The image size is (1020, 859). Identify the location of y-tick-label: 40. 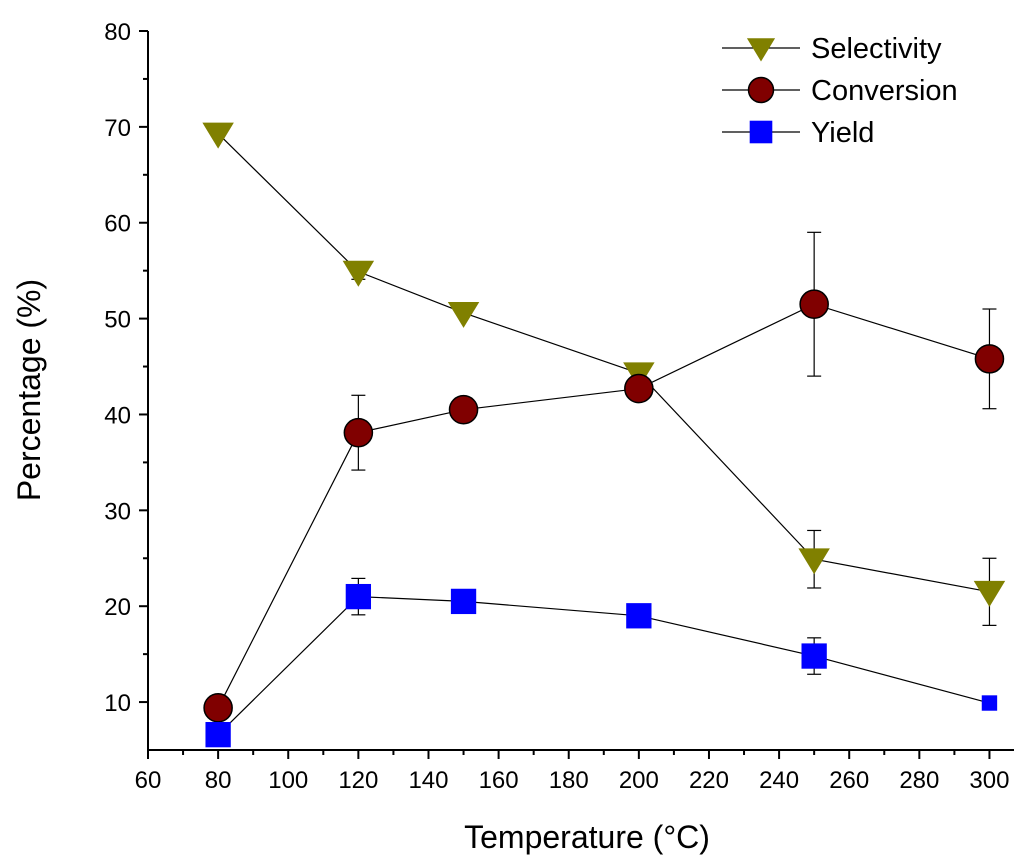
(117, 415).